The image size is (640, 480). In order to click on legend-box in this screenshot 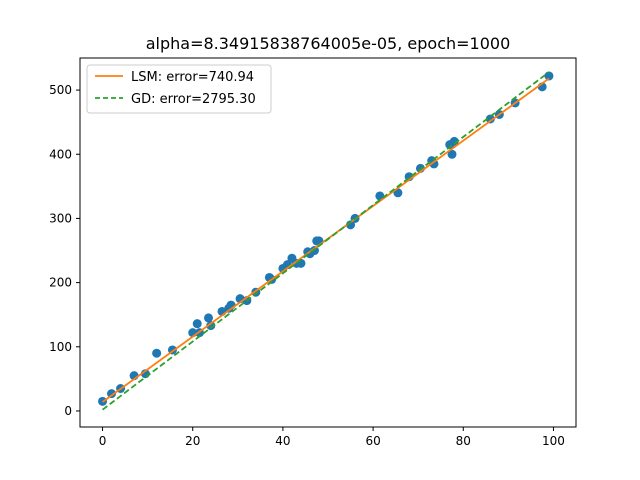, I will do `click(179, 89)`.